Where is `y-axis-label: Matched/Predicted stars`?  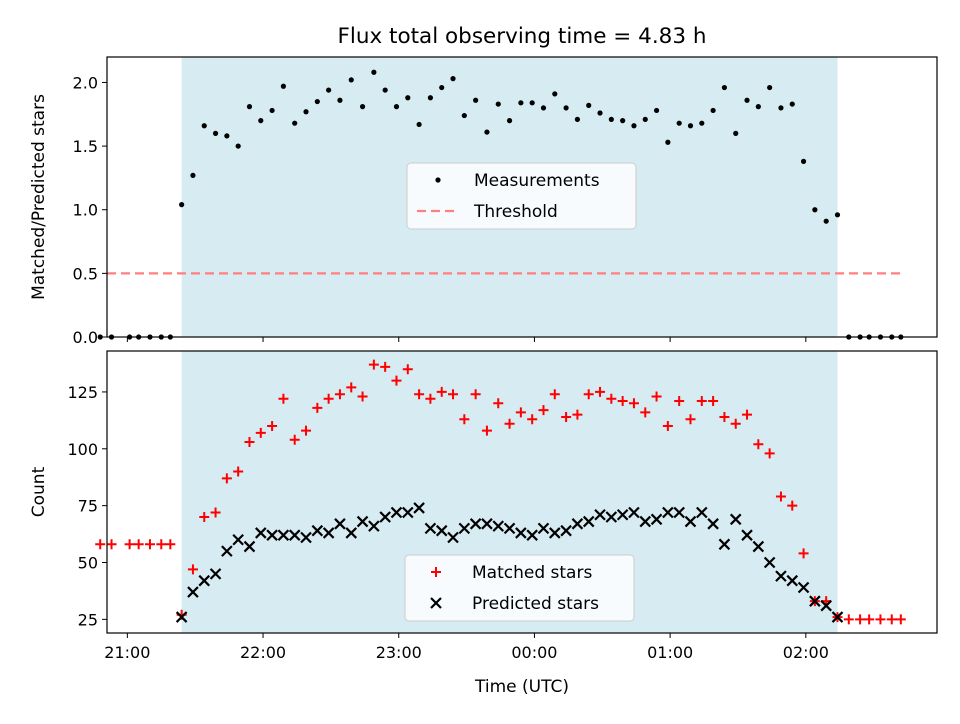
y-axis-label: Matched/Predicted stars is located at coordinates (39, 197).